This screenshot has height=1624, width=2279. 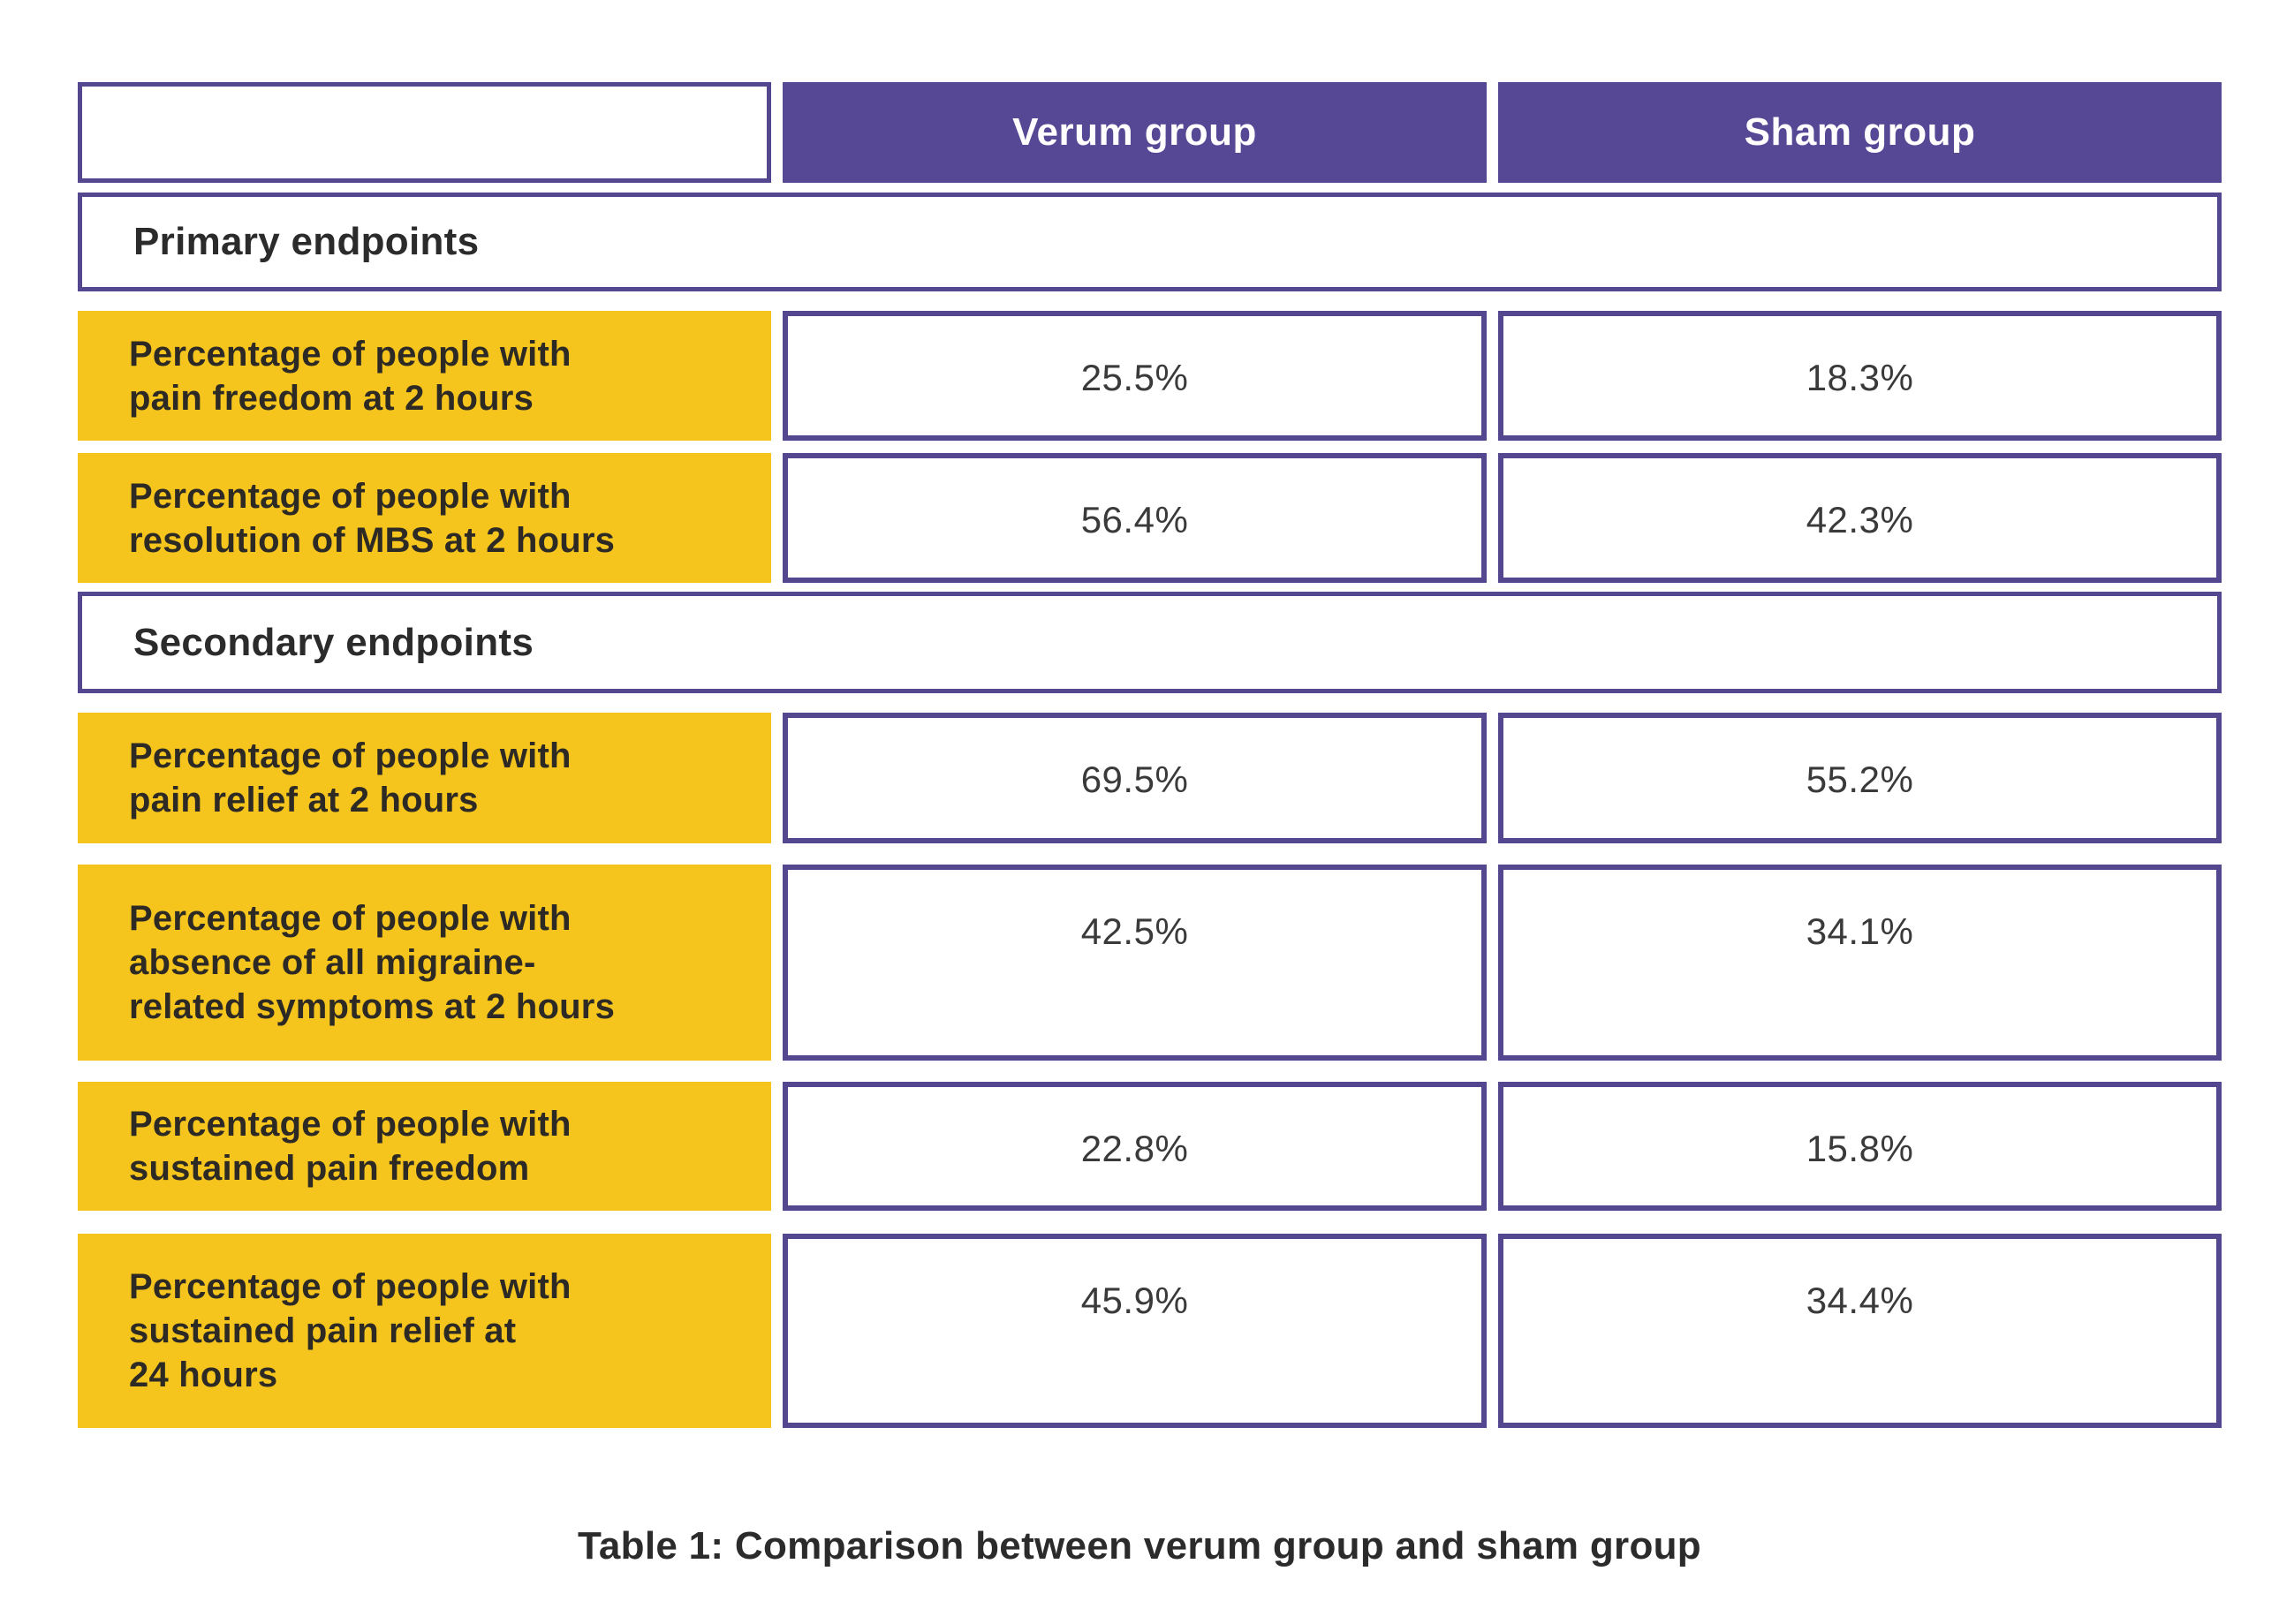 I want to click on section-row-secondary-endpoints: Secondary endpoints, so click(x=1150, y=642).